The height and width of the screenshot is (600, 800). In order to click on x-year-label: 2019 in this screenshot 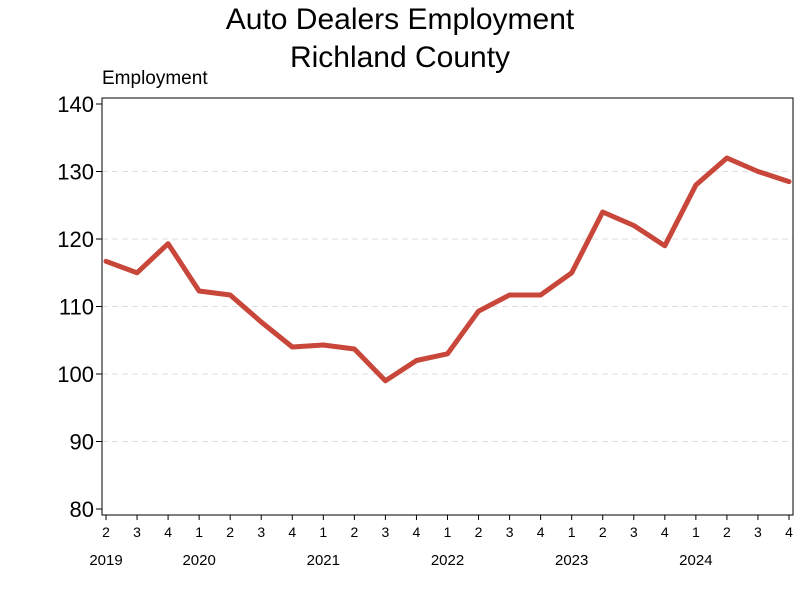, I will do `click(105, 560)`.